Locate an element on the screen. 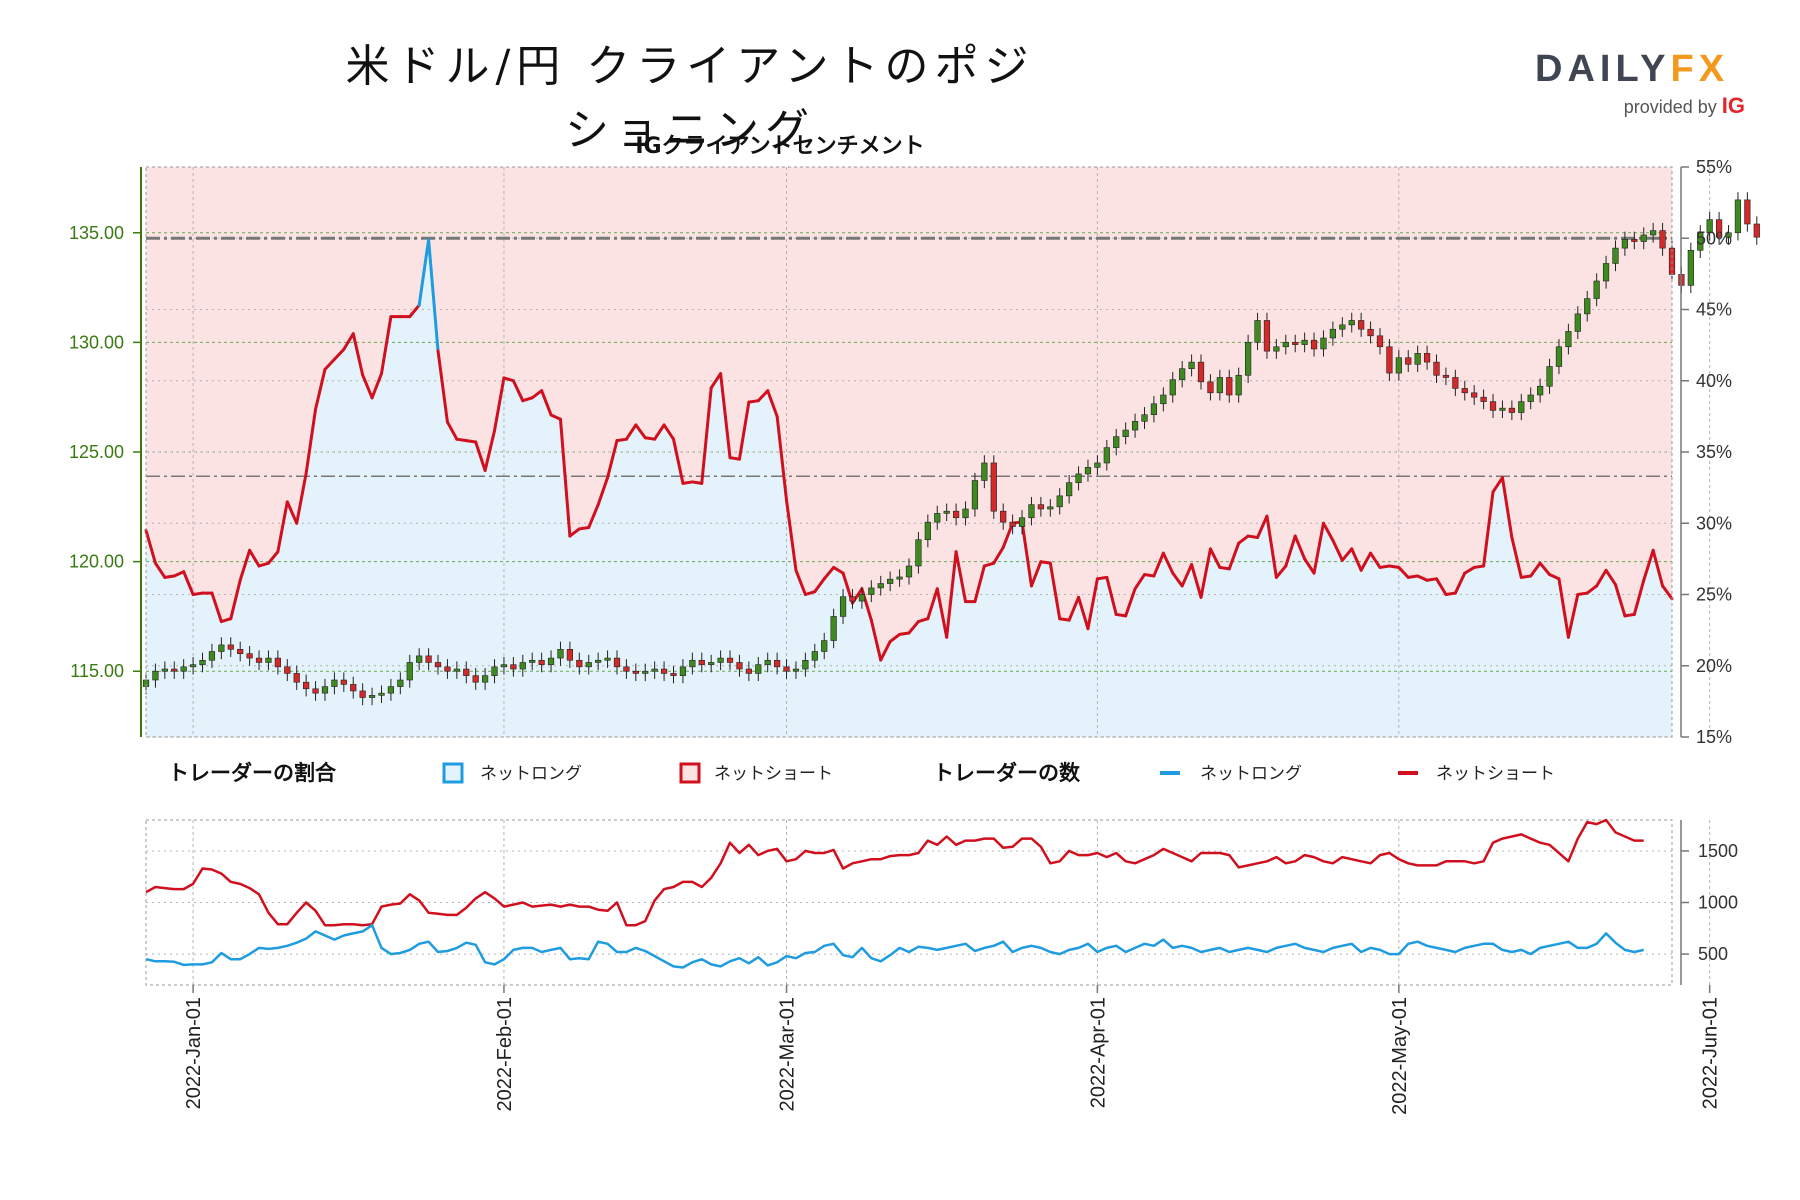  logo-provided: provided by is located at coordinates (1670, 107).